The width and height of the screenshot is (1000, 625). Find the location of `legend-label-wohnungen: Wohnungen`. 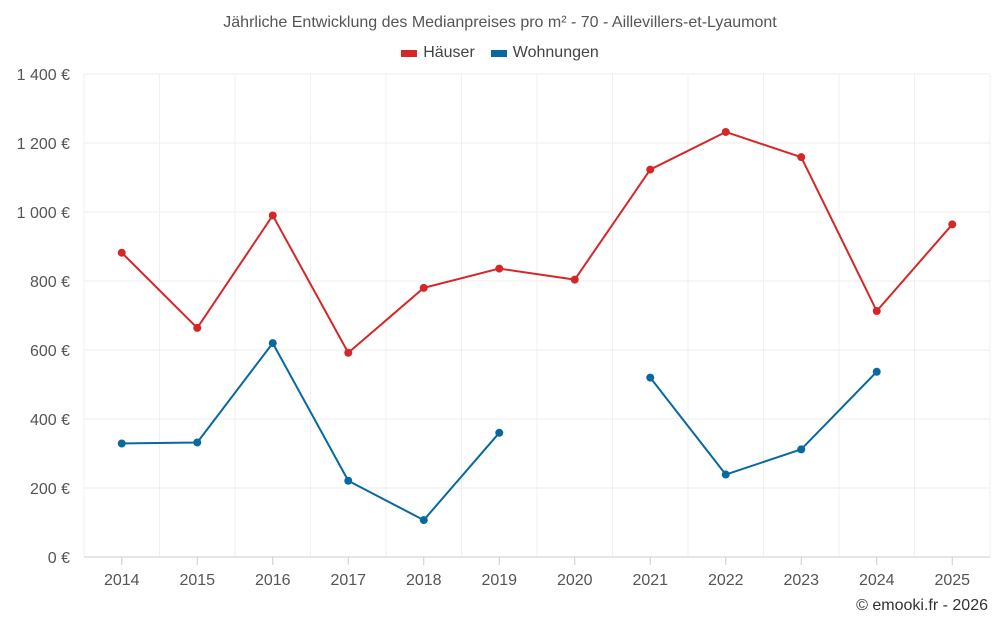

legend-label-wohnungen: Wohnungen is located at coordinates (555, 52).